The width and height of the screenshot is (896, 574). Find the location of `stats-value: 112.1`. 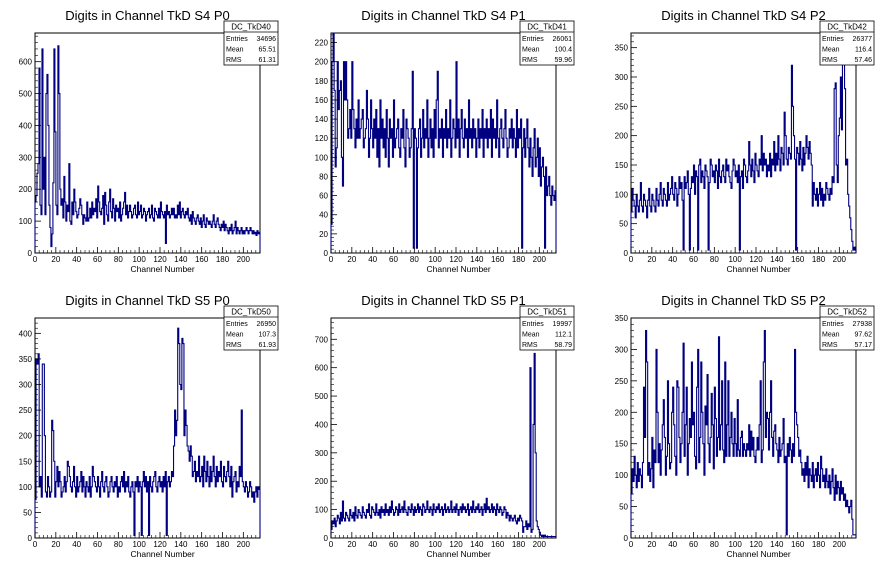

stats-value: 112.1 is located at coordinates (563, 335).